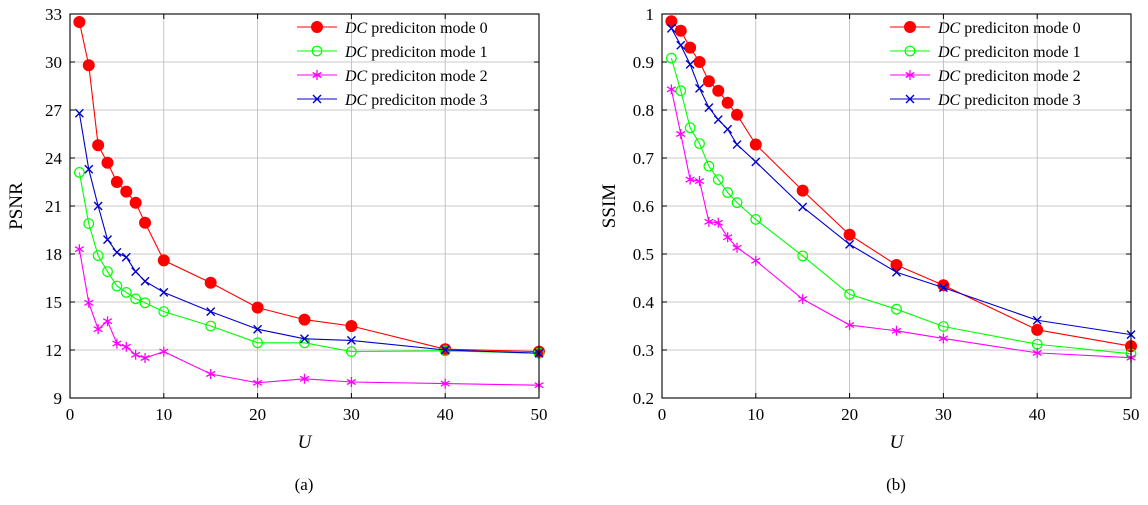 The image size is (1148, 505). I want to click on x-tick-label: 50, so click(539, 414).